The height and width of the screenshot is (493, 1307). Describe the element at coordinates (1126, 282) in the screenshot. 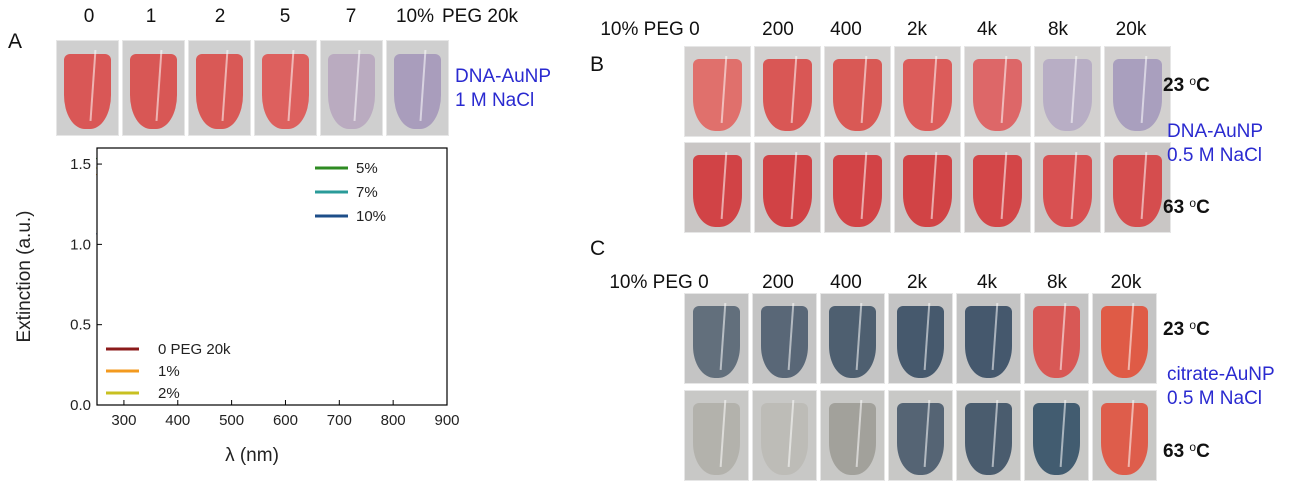

I see `panel-c-label-6: 20k` at that location.